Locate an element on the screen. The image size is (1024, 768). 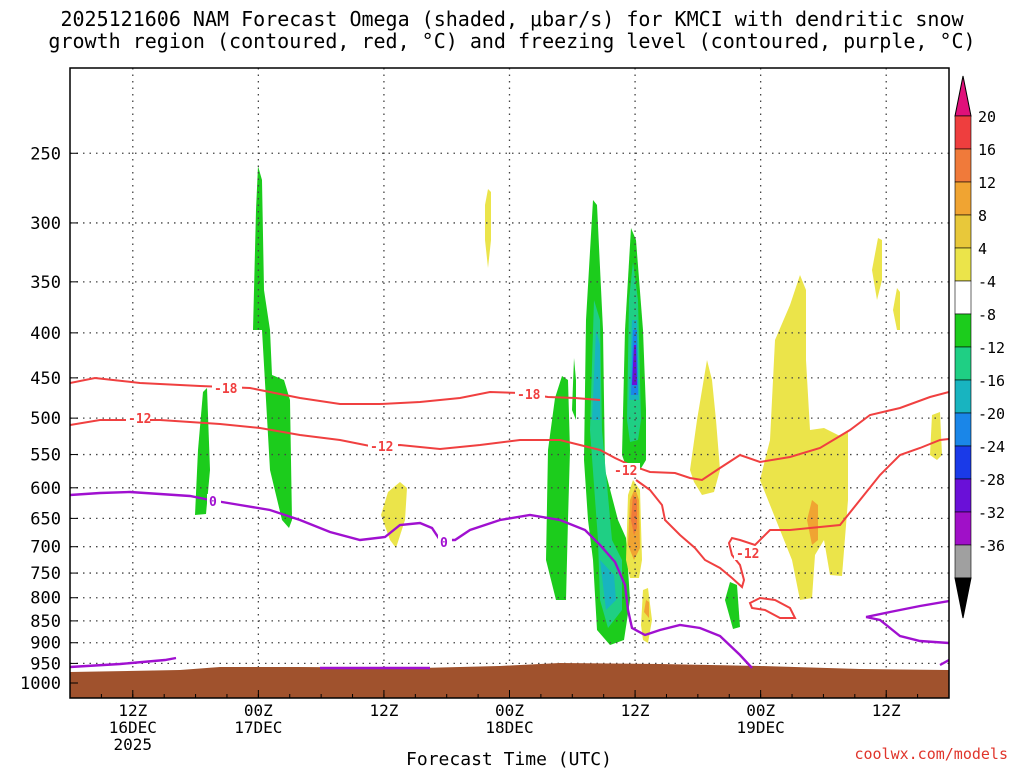
y-tick-label: 600 is located at coordinates (45, 489).